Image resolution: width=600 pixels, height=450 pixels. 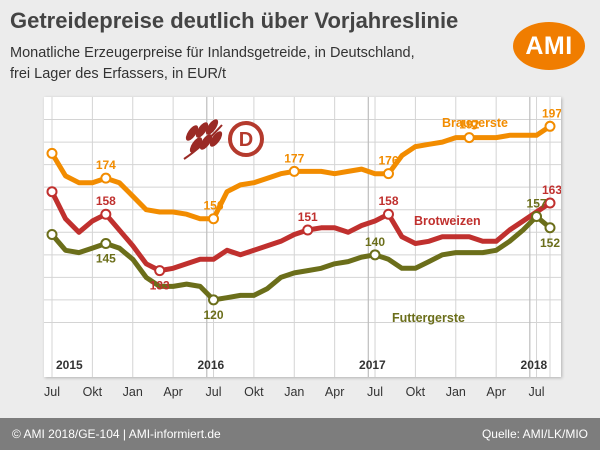 I want to click on emblem-ring, so click(x=246, y=139).